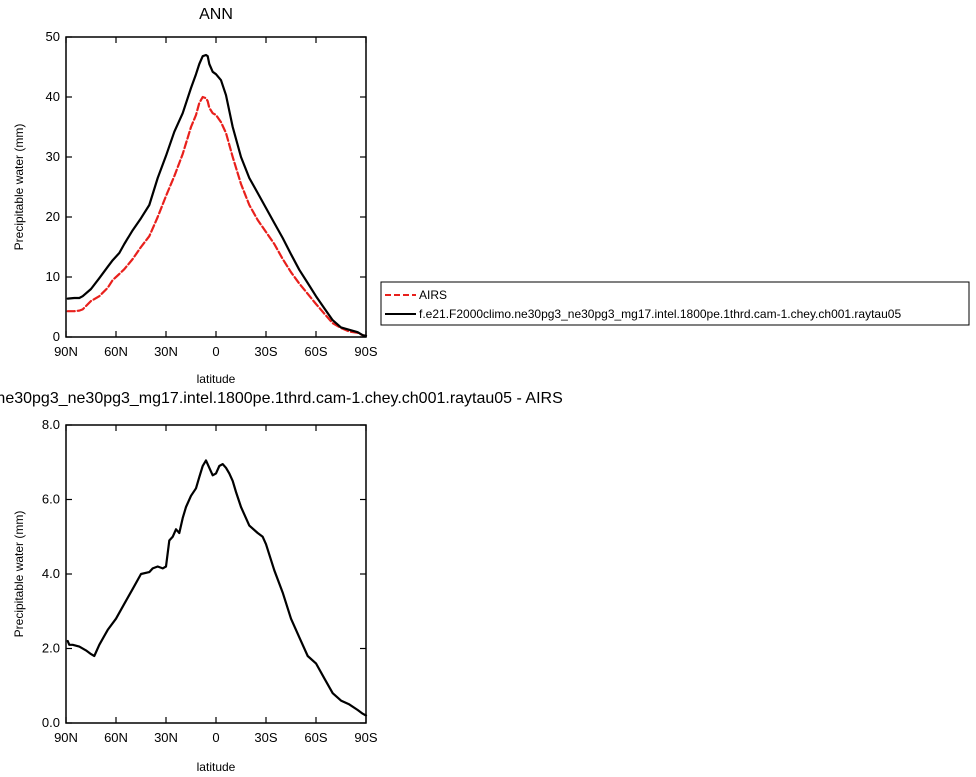  I want to click on chart-top-xtick-label: 30S, so click(265, 351).